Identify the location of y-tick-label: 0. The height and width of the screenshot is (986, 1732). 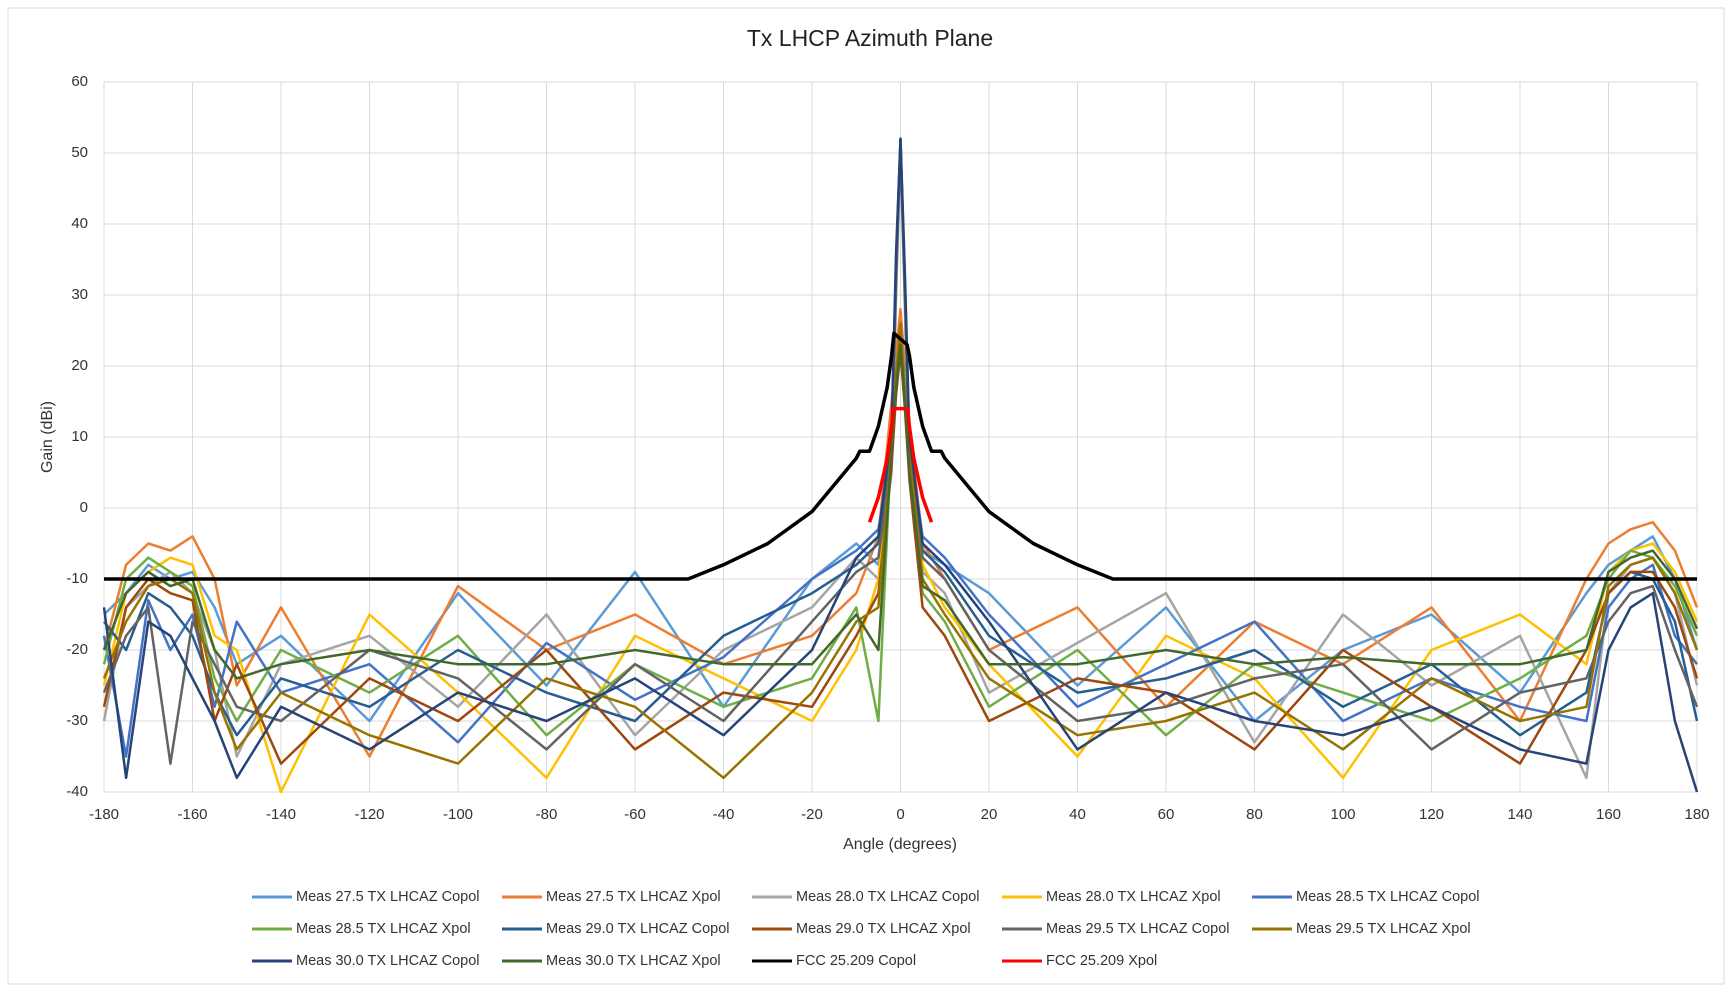
(84, 507).